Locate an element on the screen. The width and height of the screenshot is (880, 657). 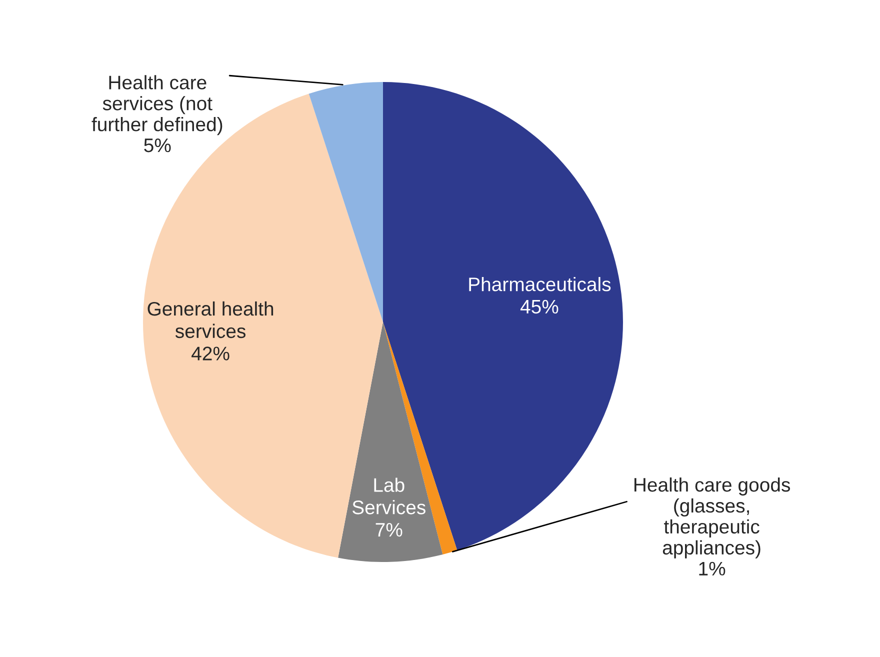
slice-label: Pharmaceuticals is located at coordinates (540, 284).